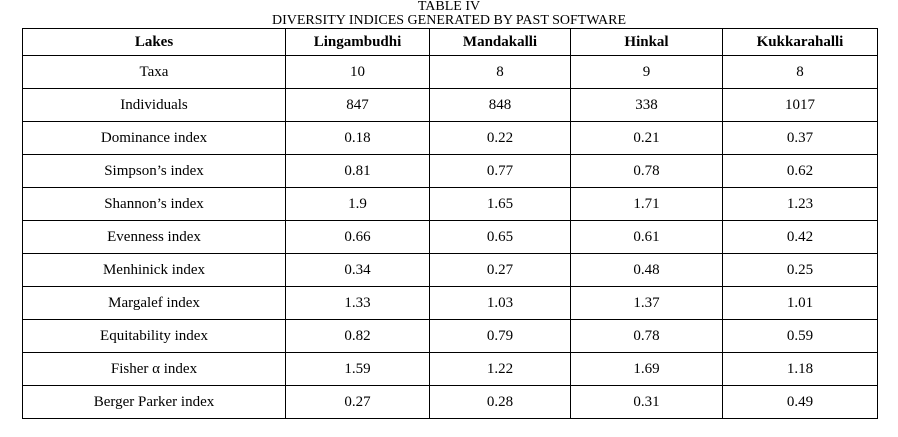  What do you see at coordinates (500, 237) in the screenshot?
I see `table-cell: 0.65` at bounding box center [500, 237].